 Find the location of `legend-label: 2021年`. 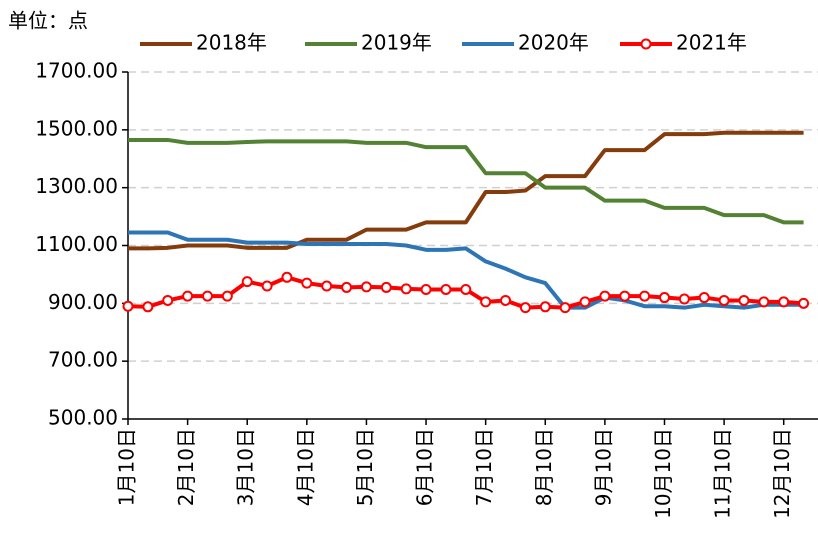

legend-label: 2021年 is located at coordinates (711, 43).